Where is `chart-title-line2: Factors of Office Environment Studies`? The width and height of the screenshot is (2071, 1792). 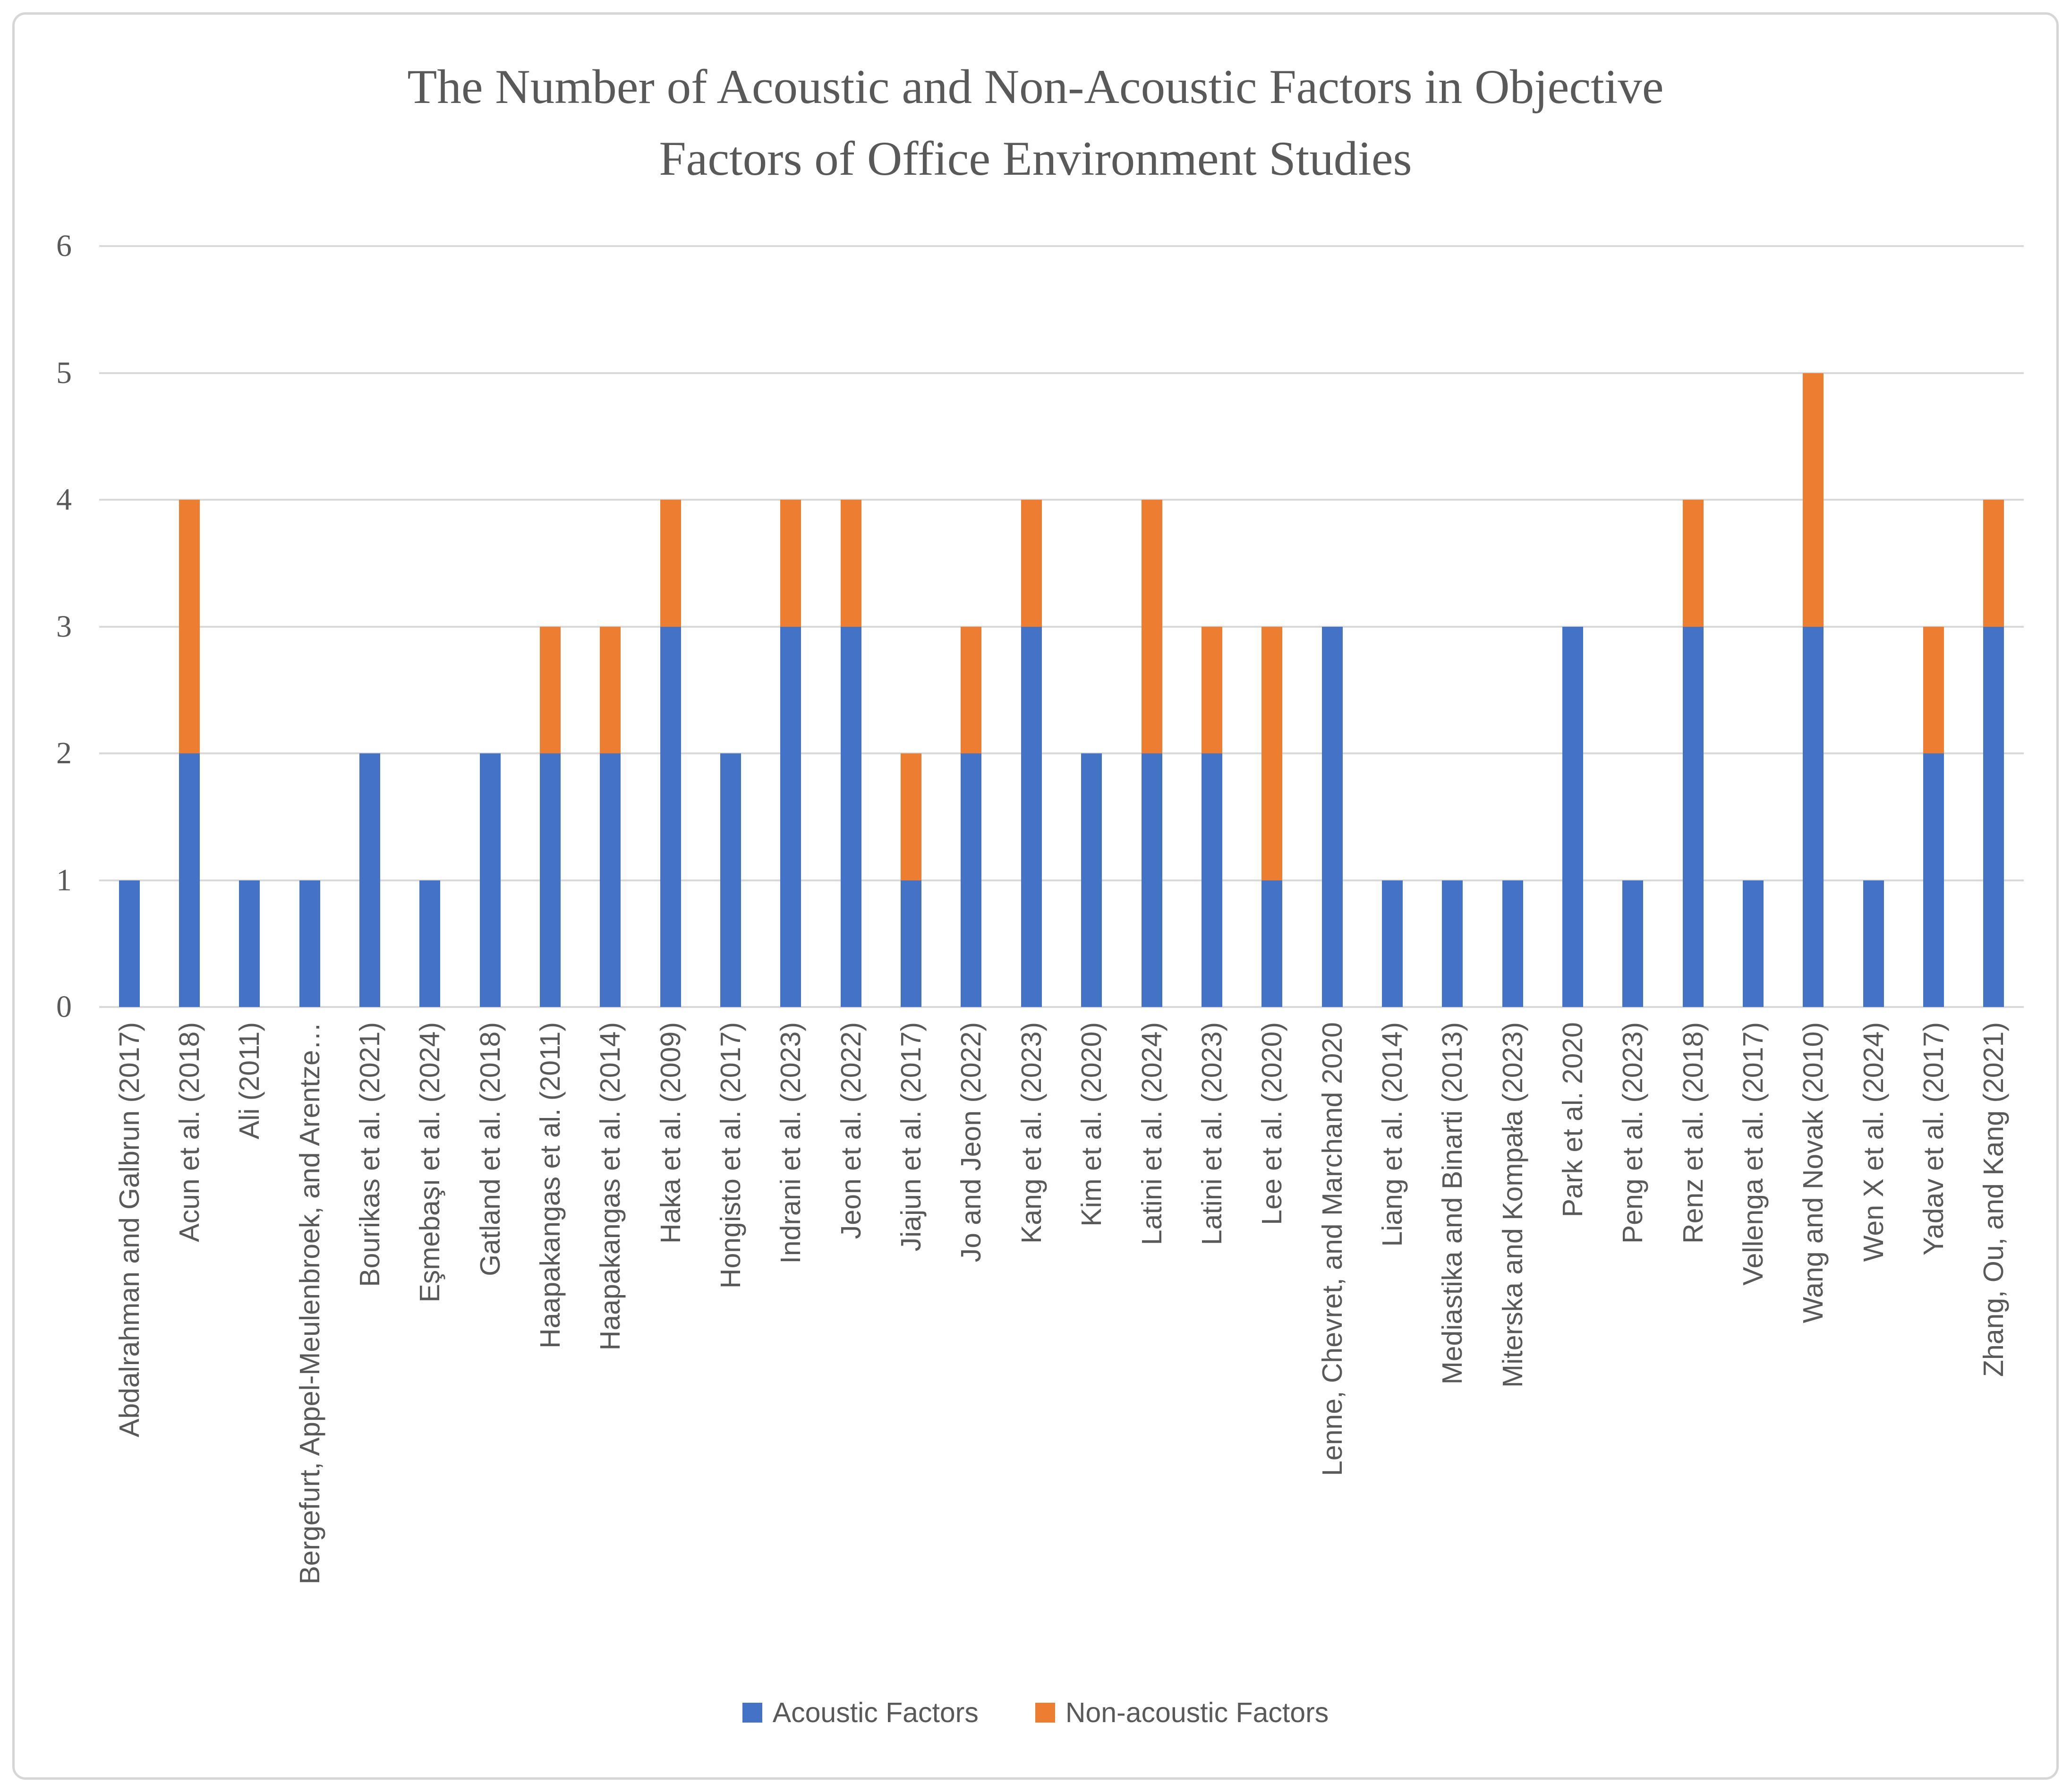
chart-title-line2: Factors of Office Environment Studies is located at coordinates (1035, 159).